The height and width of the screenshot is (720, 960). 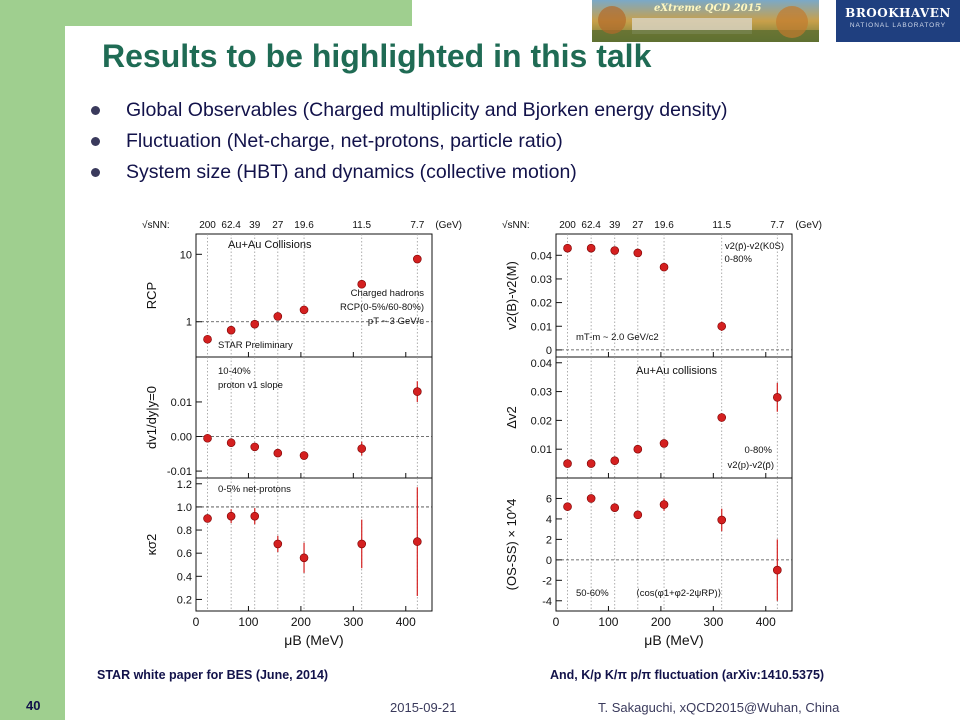 What do you see at coordinates (254, 489) in the screenshot?
I see `panel-annotation: 0-5% net-protons` at bounding box center [254, 489].